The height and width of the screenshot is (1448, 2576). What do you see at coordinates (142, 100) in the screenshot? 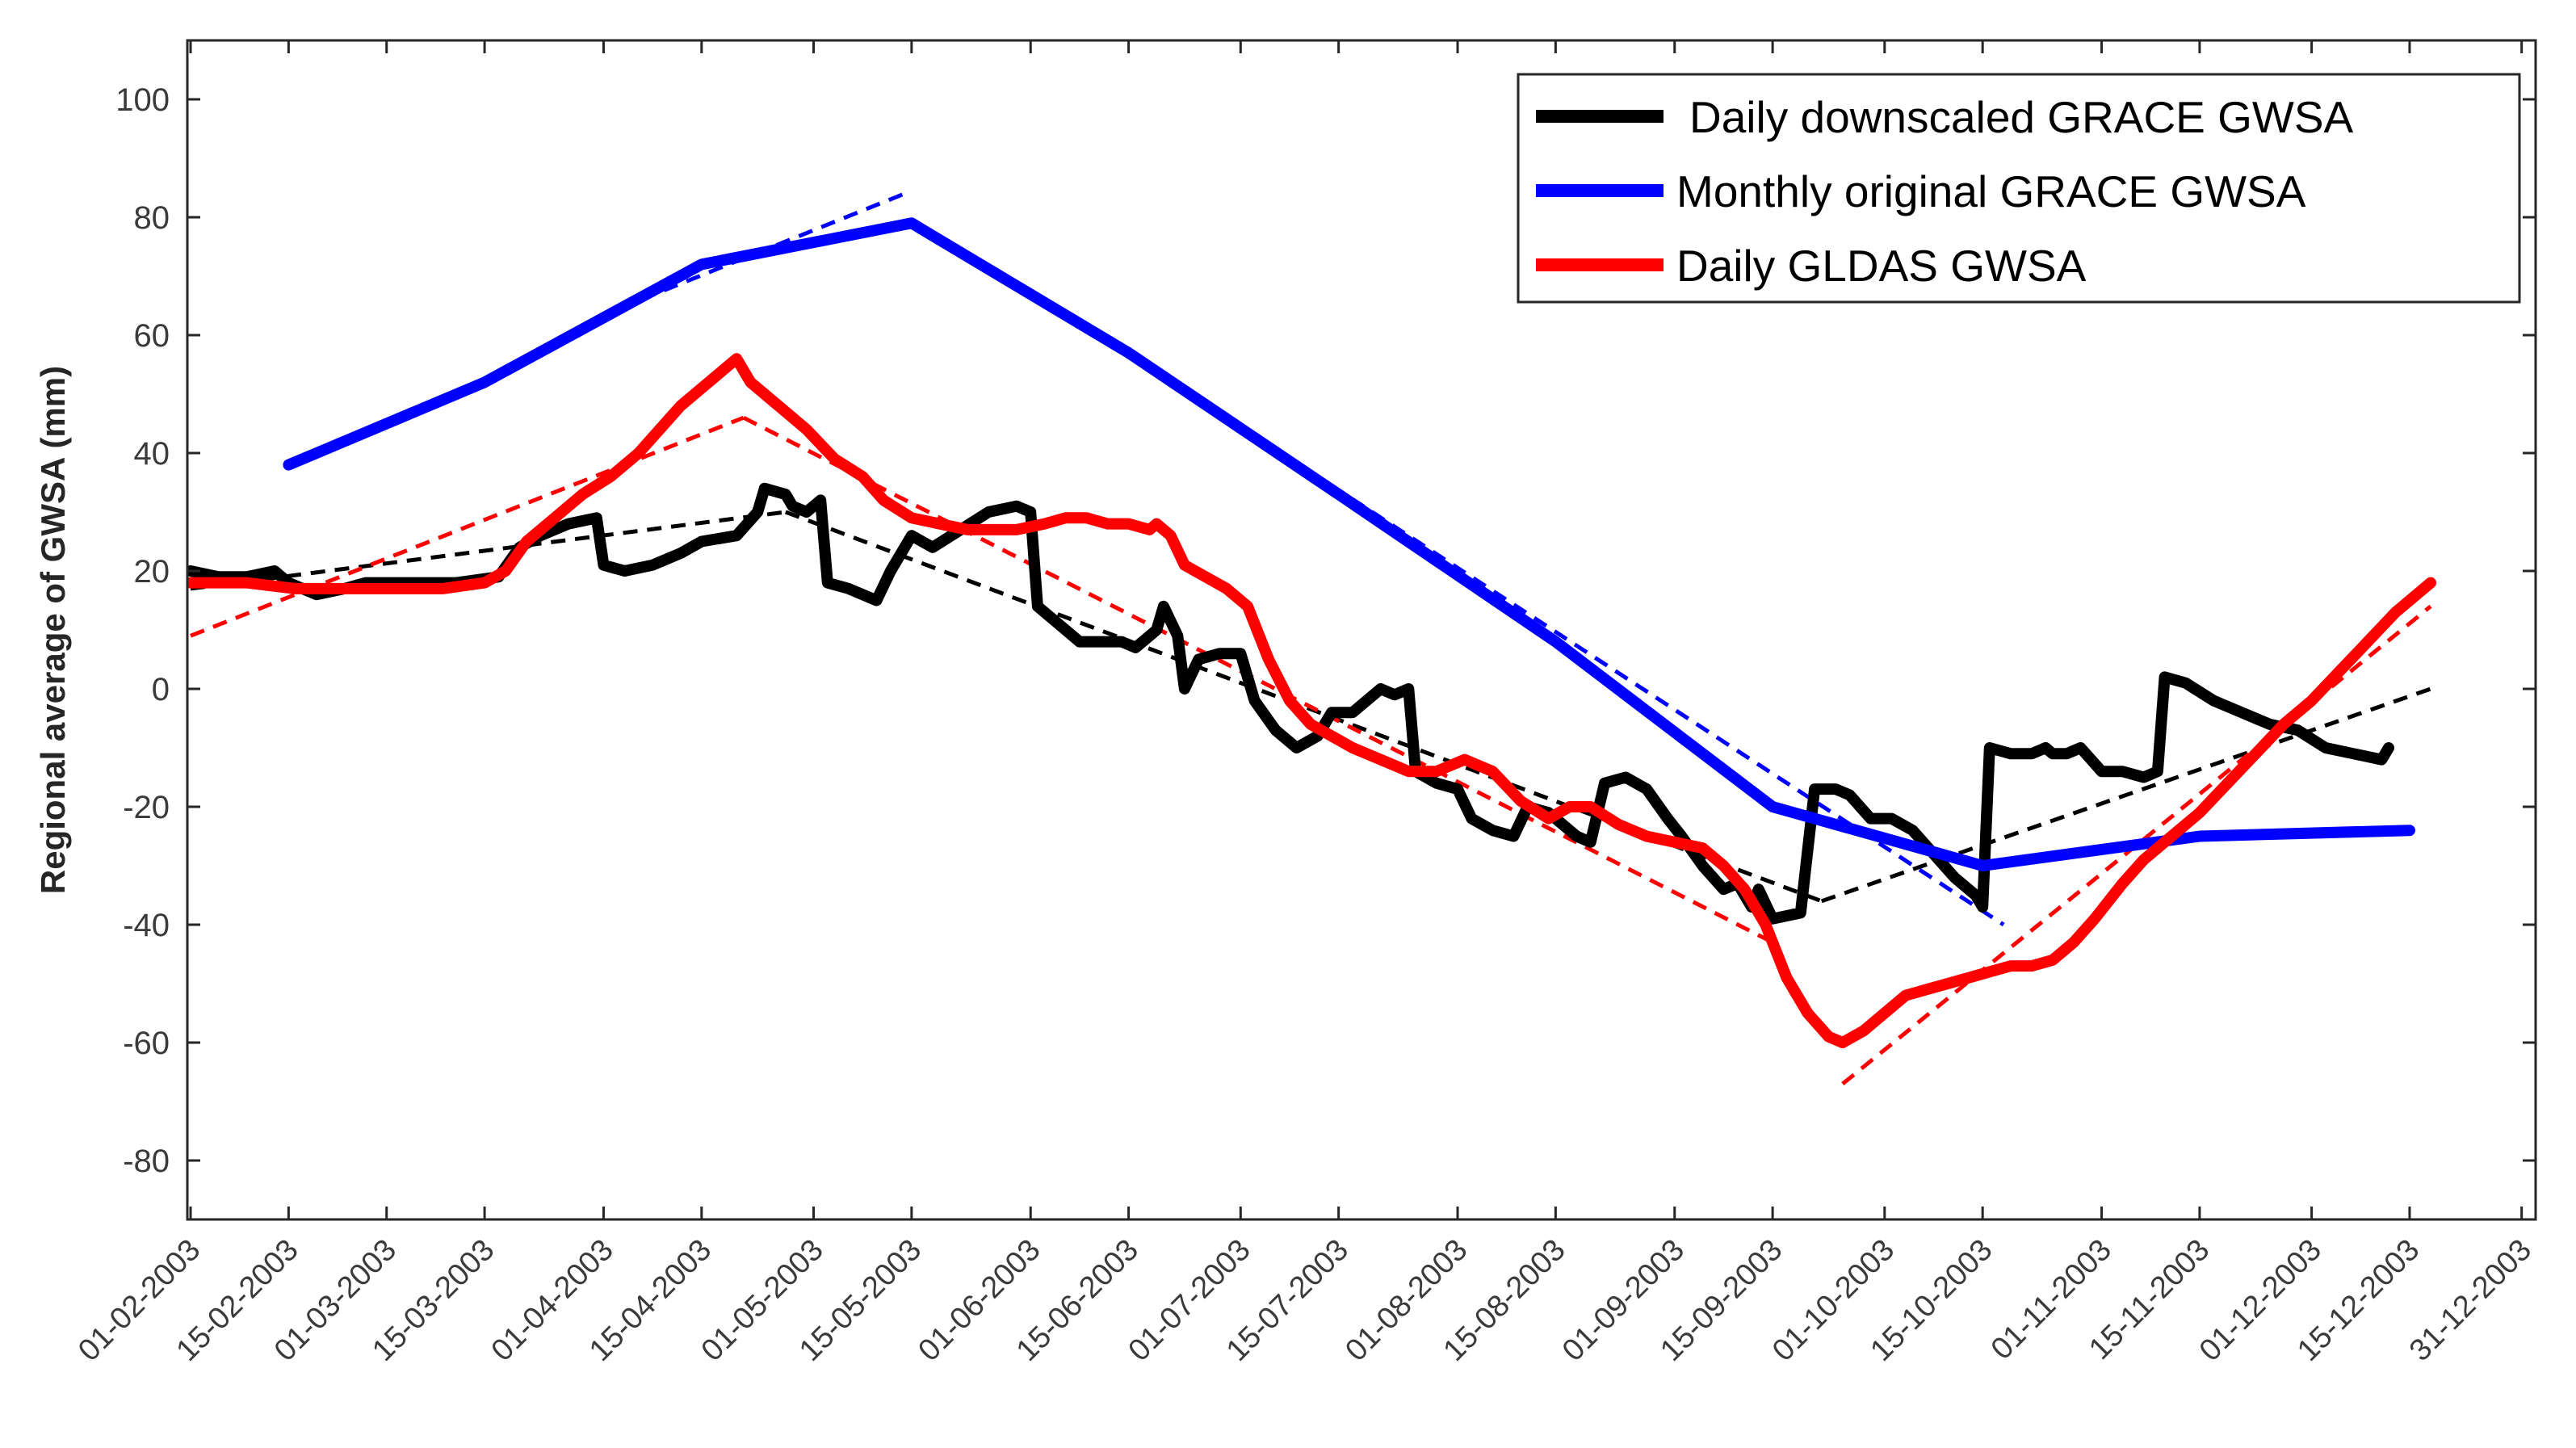
I see `y-tick-label: 100` at bounding box center [142, 100].